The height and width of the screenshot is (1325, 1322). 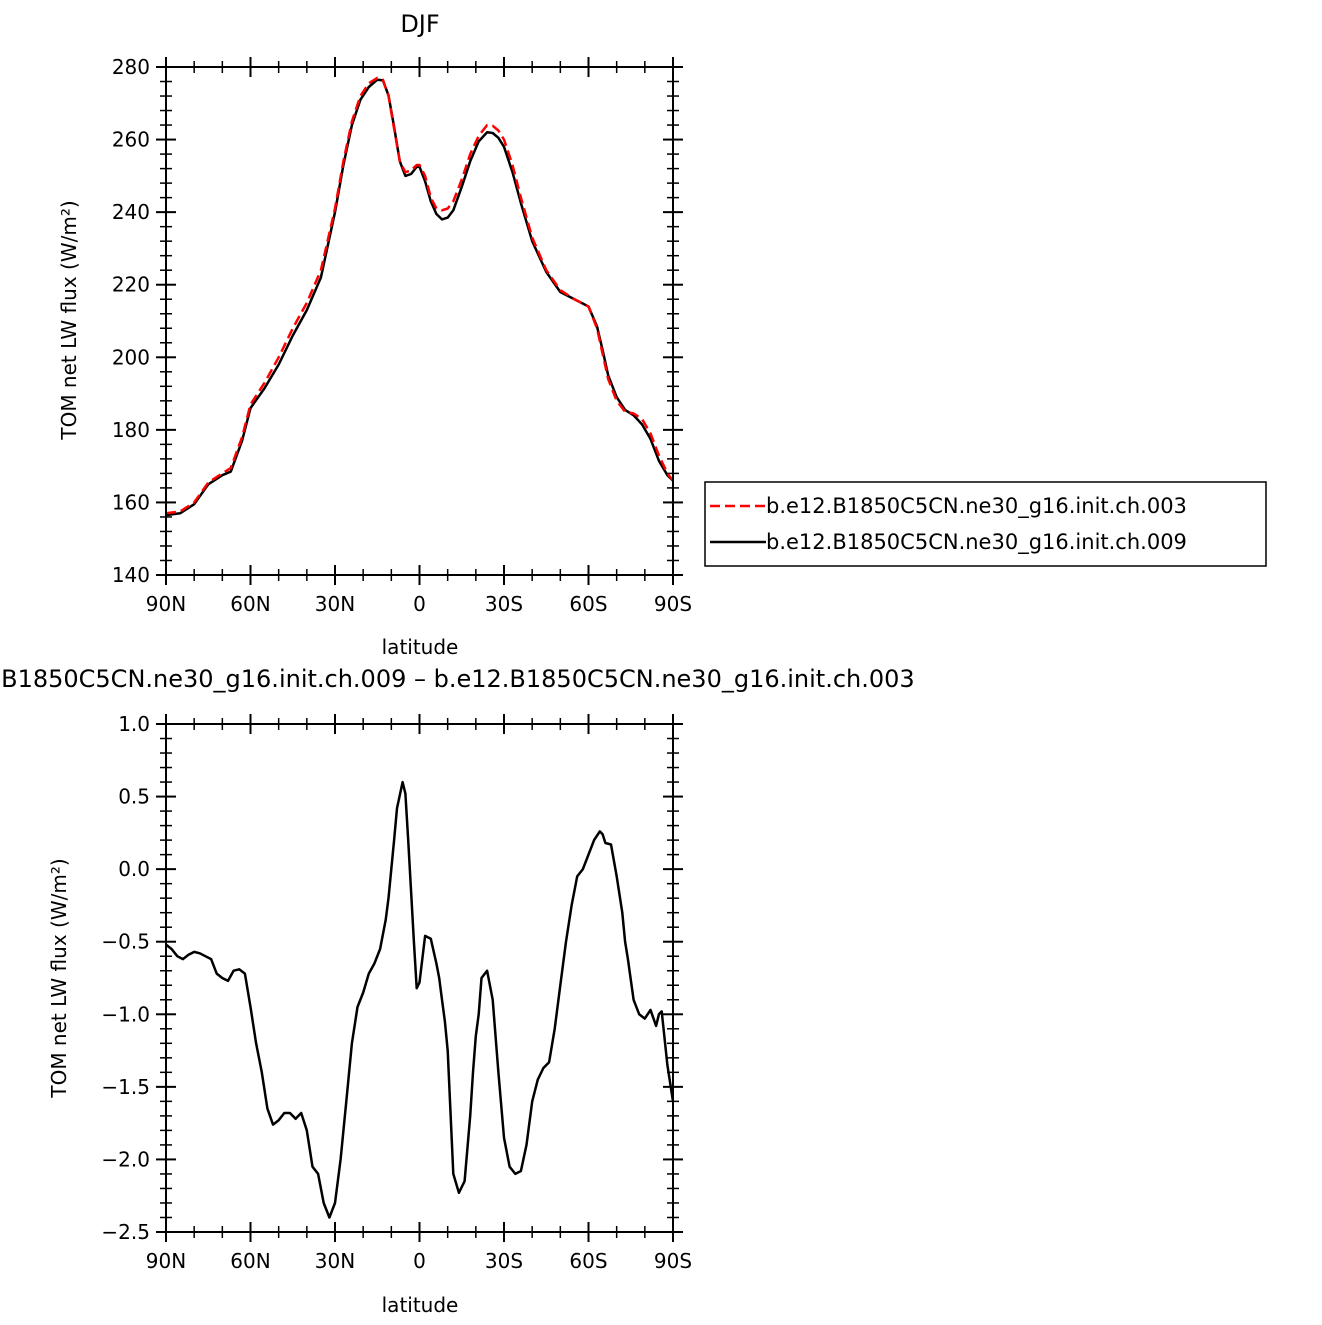 I want to click on top-series-lines, so click(x=419, y=296).